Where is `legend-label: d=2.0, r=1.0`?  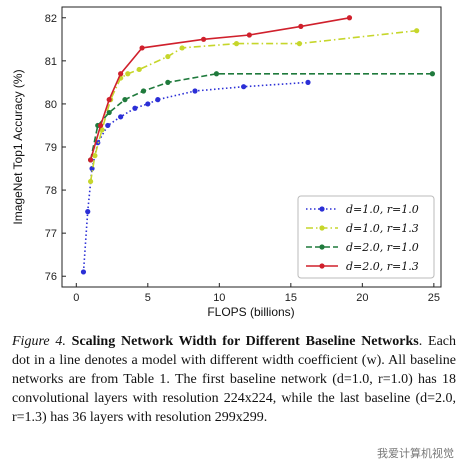 legend-label: d=2.0, r=1.0 is located at coordinates (382, 247).